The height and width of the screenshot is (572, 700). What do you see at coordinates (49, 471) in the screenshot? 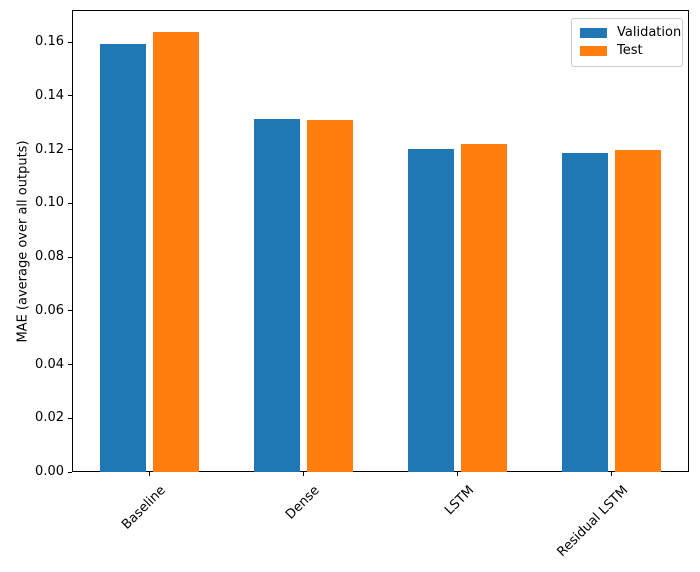
I see `y-tick-label: 0.00` at bounding box center [49, 471].